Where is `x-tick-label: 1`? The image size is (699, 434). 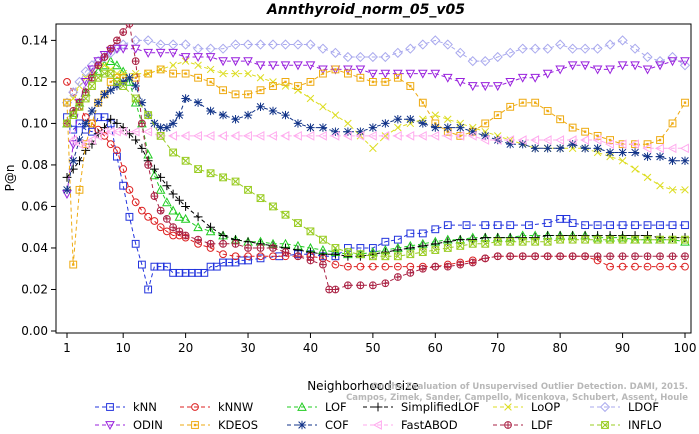
x-tick-label: 1 is located at coordinates (67, 348).